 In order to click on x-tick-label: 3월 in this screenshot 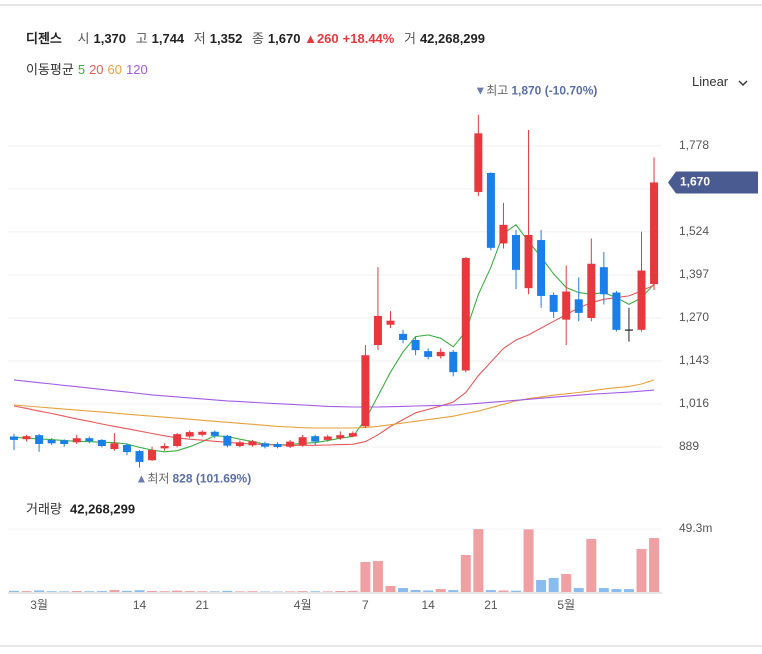, I will do `click(39, 605)`.